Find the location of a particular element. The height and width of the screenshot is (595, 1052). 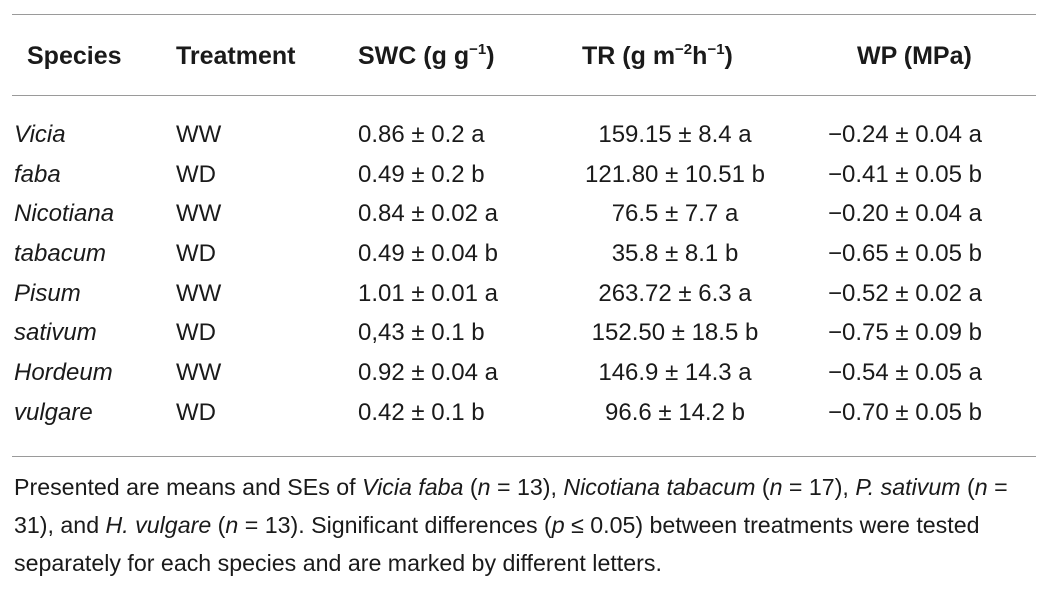

footnote-species: Nicotiana tabacum is located at coordinates (659, 487).